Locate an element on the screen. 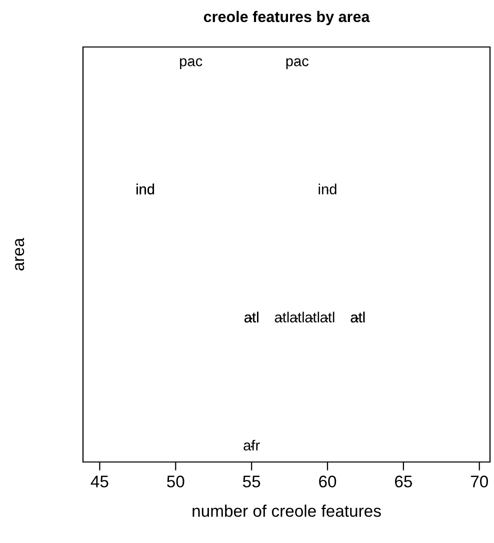 Image resolution: width=494 pixels, height=543 pixels. y-axis-title: area is located at coordinates (19, 254).